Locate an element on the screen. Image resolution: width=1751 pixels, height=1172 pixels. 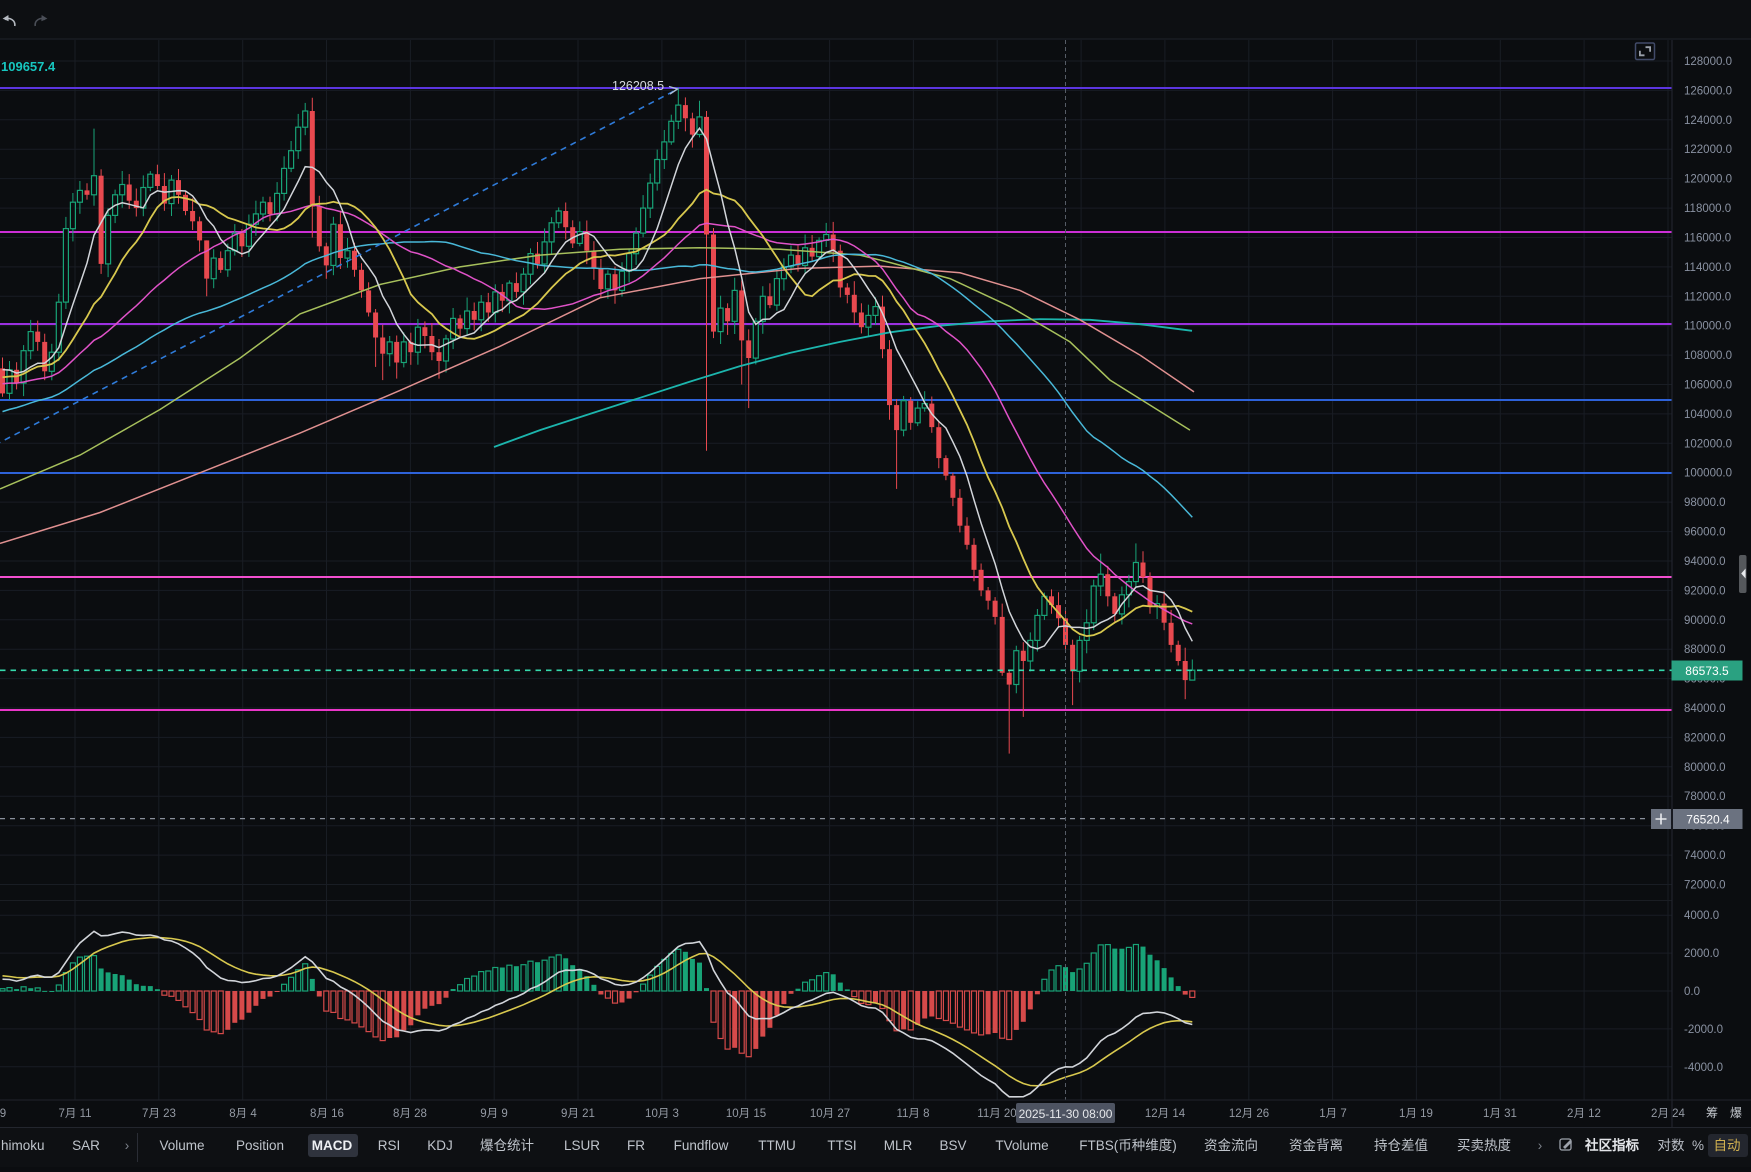
svg-text: TVolume is located at coordinates (1021, 1145).